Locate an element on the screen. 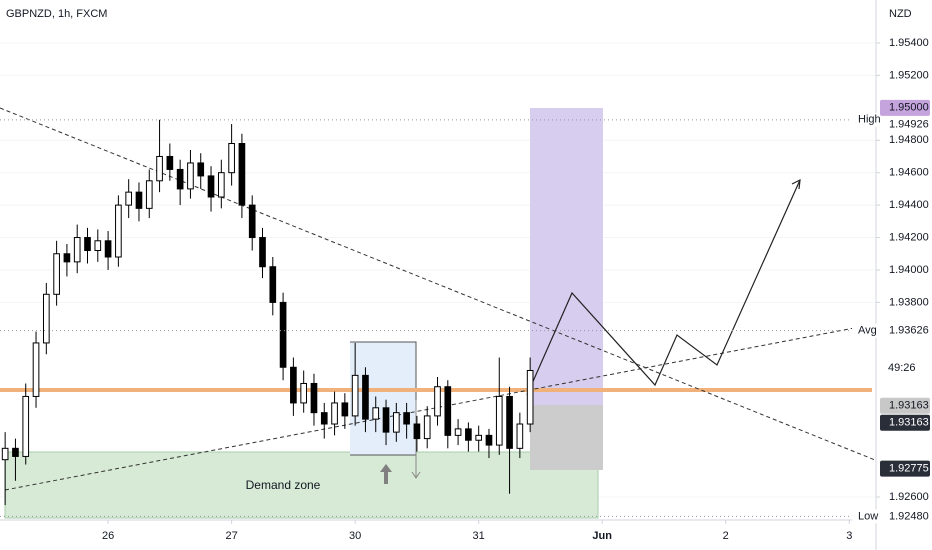 The image size is (932, 550). price-label: 1.93626 is located at coordinates (909, 331).